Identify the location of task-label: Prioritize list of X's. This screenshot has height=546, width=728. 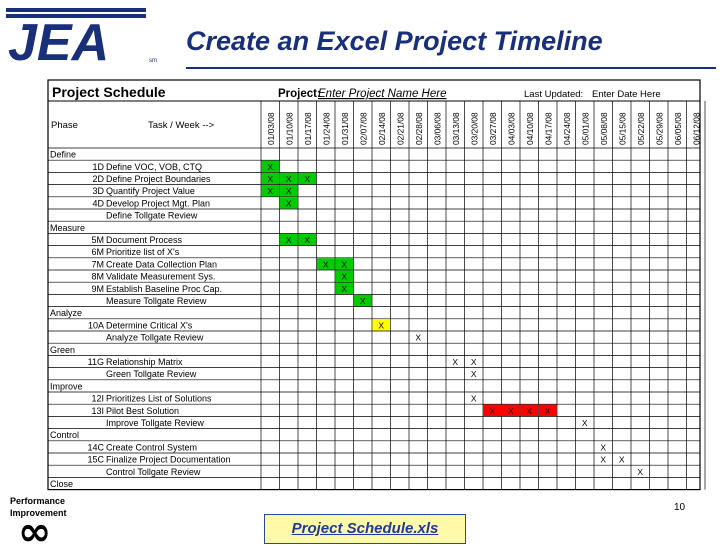
(143, 252).